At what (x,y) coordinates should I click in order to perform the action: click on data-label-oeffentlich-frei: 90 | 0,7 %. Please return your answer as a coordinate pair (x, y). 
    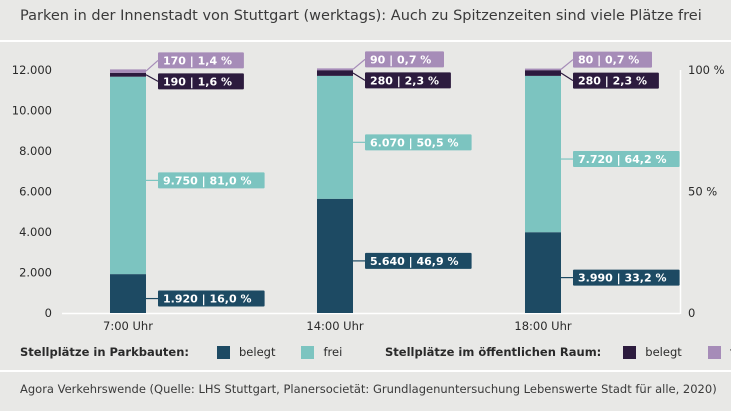
    Looking at the image, I should click on (400, 59).